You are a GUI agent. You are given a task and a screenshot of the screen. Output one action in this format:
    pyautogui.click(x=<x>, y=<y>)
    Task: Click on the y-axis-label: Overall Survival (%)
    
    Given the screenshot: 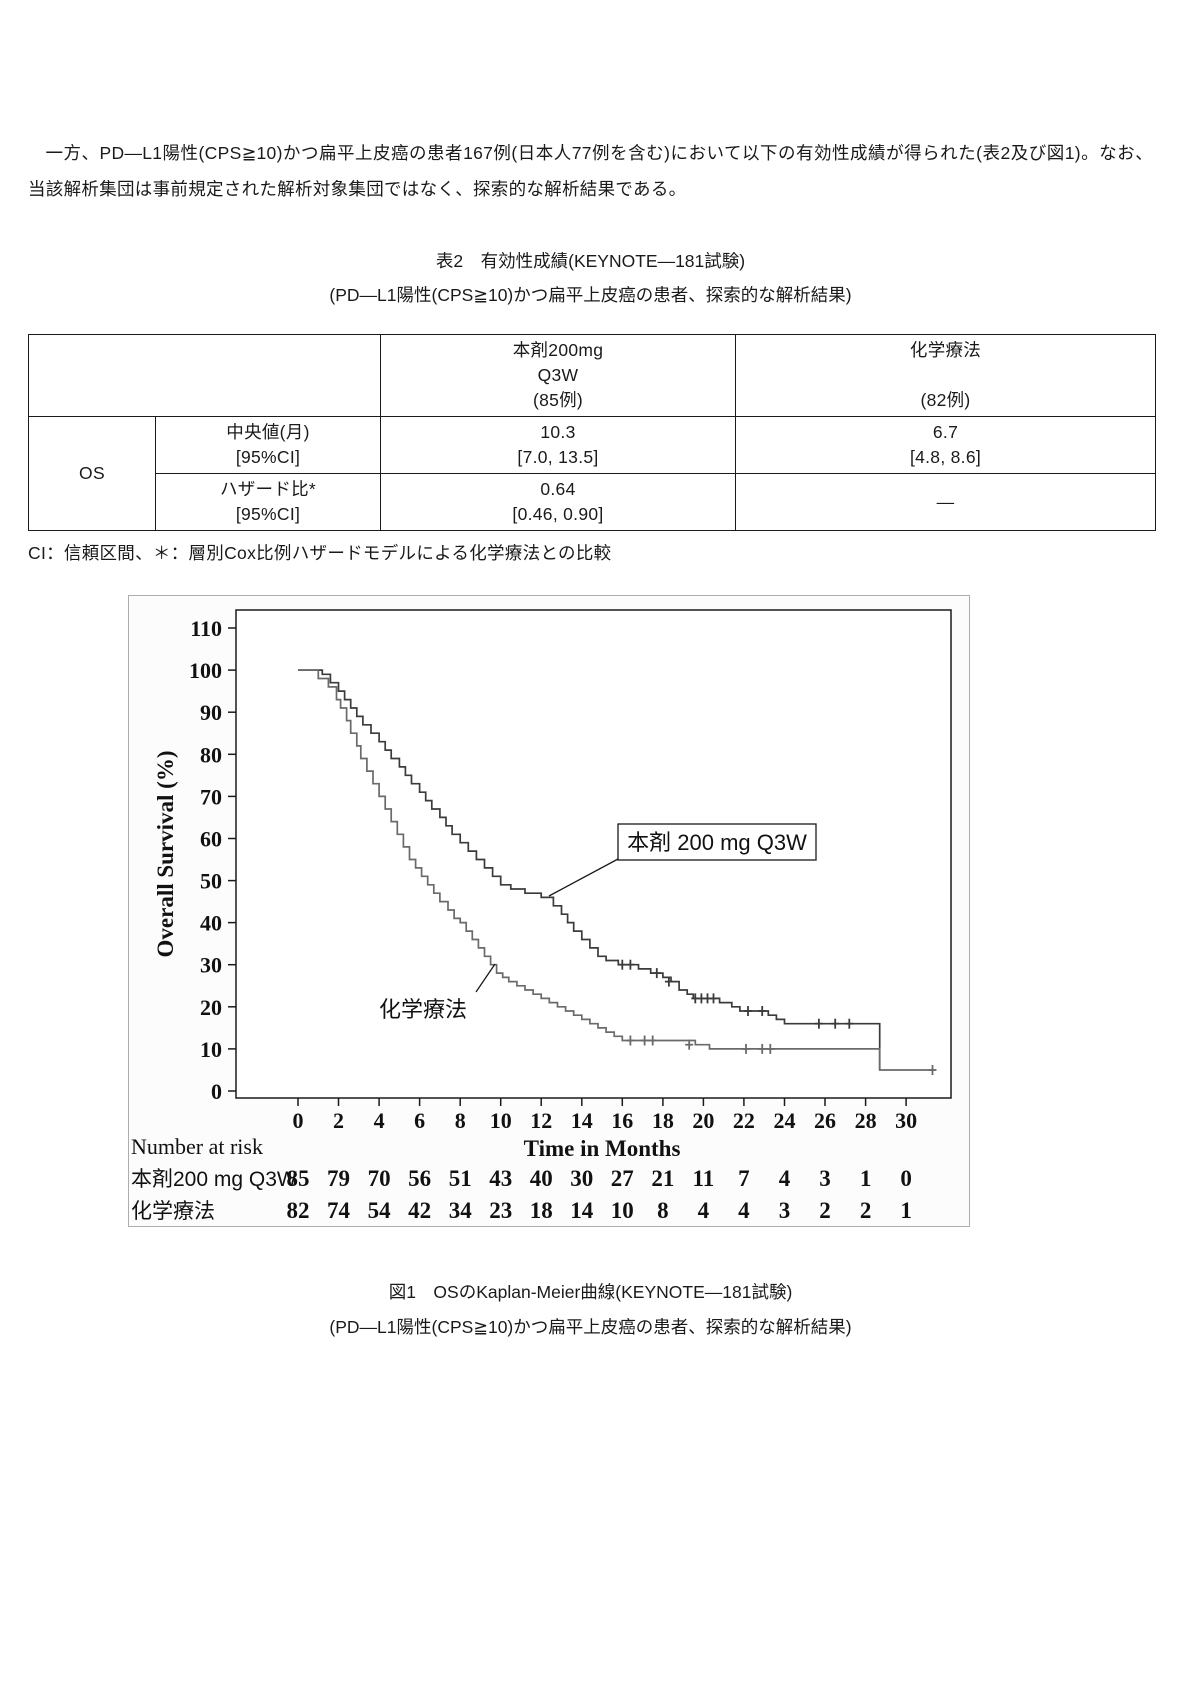 What is the action you would take?
    pyautogui.click(x=165, y=854)
    